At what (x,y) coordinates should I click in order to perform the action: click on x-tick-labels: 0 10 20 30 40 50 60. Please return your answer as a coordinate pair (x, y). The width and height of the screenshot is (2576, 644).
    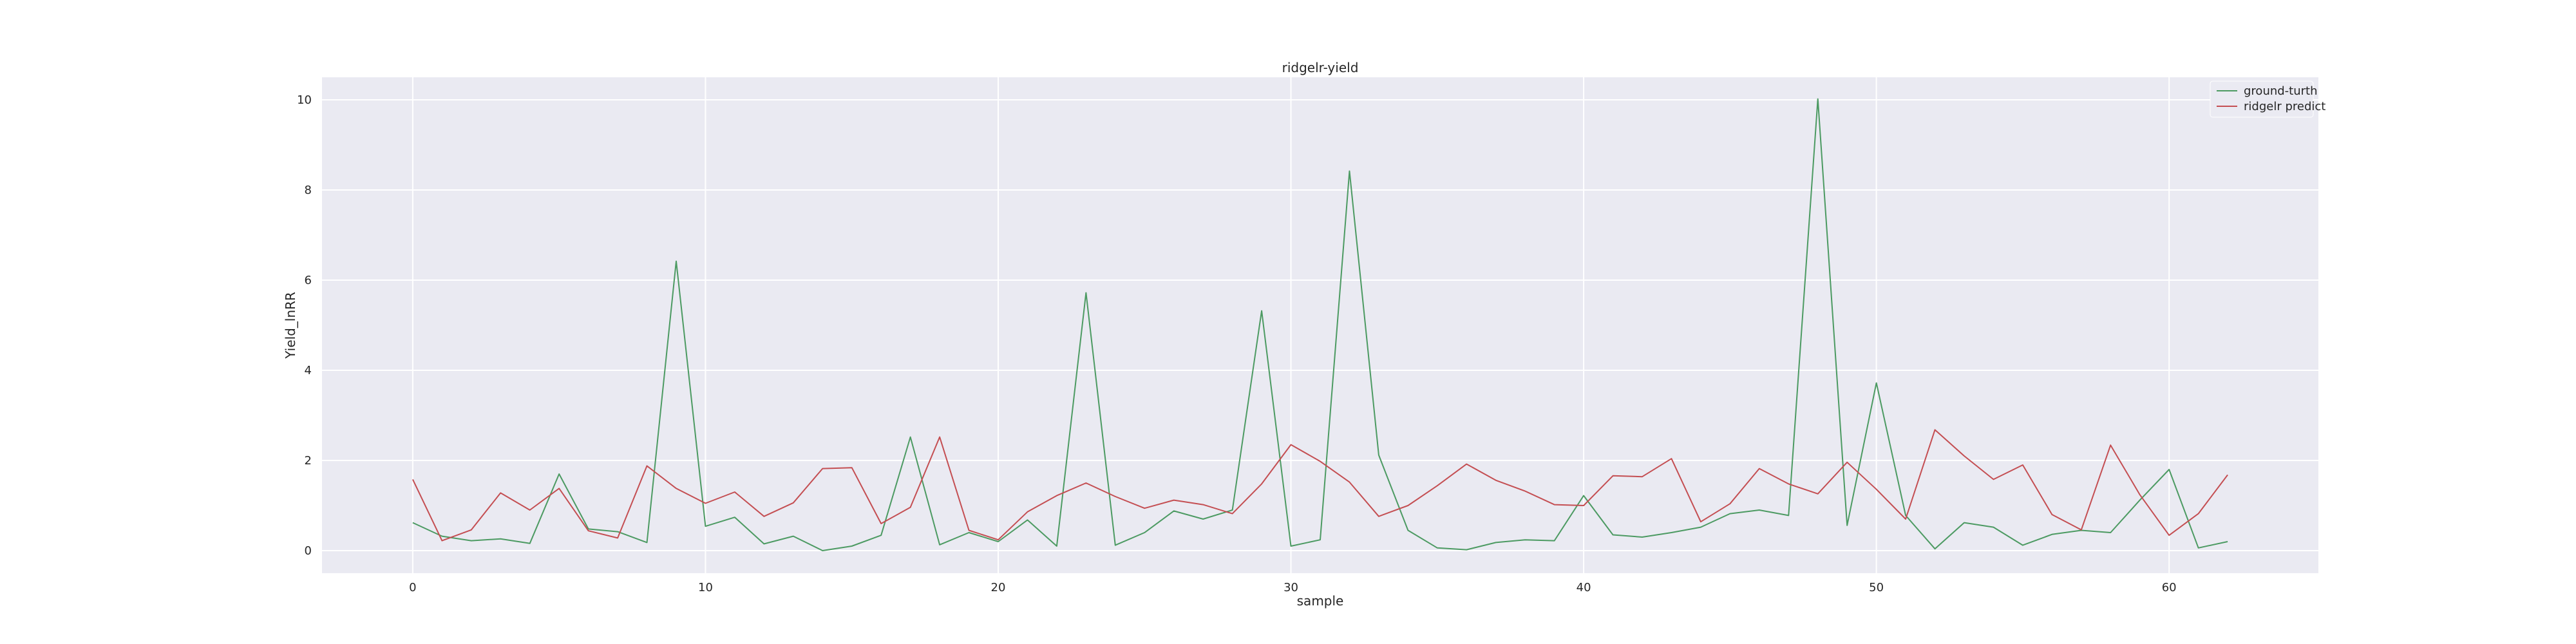
    Looking at the image, I should click on (1292, 587).